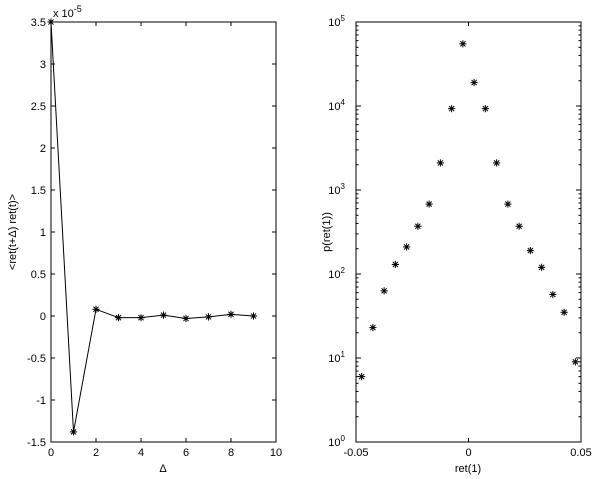 This screenshot has height=479, width=599. I want to click on y-tick-label: 10⁴, so click(336, 105).